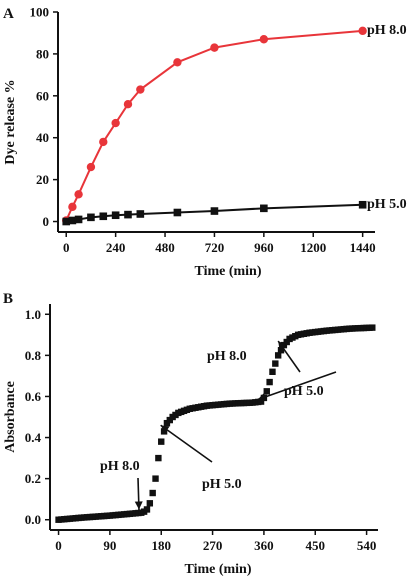  I want to click on x-tick-label: 960, so click(264, 247).